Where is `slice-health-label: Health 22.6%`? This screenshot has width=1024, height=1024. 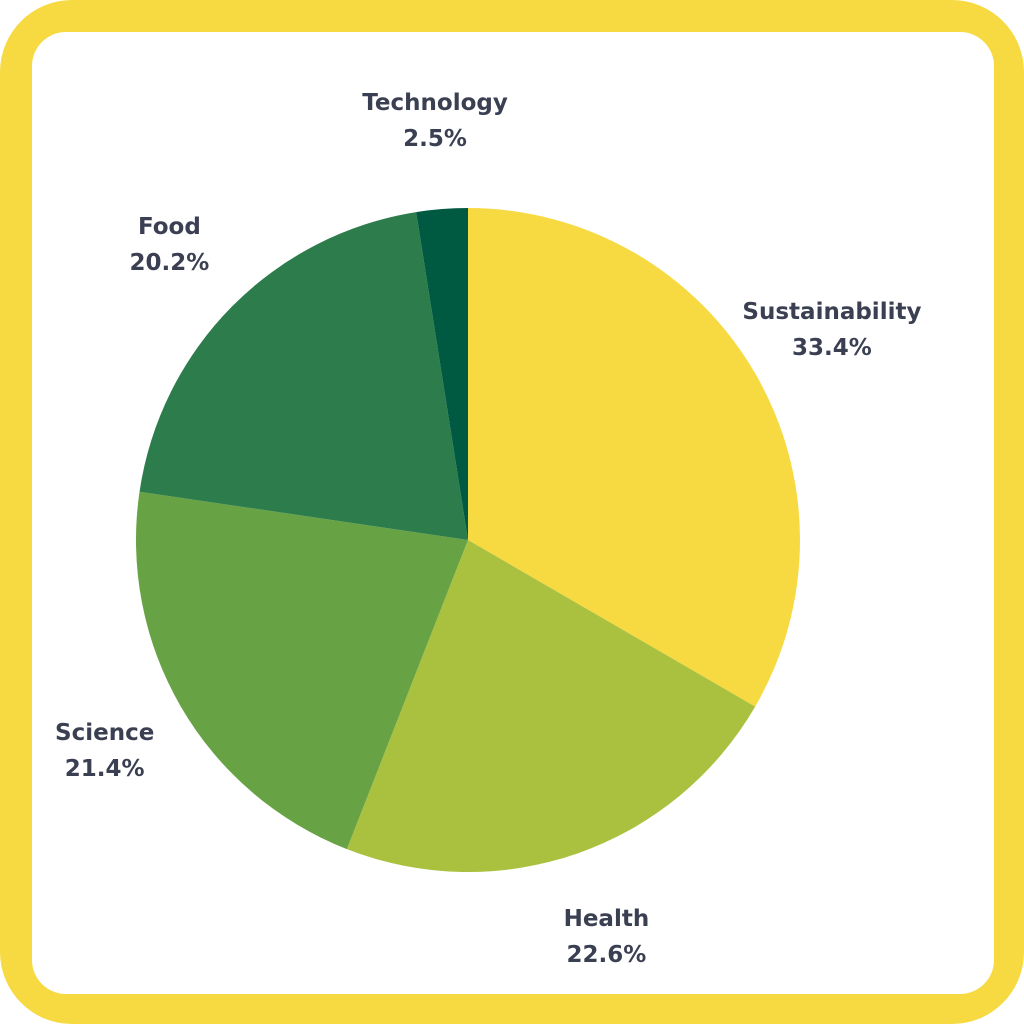 slice-health-label: Health 22.6% is located at coordinates (607, 937).